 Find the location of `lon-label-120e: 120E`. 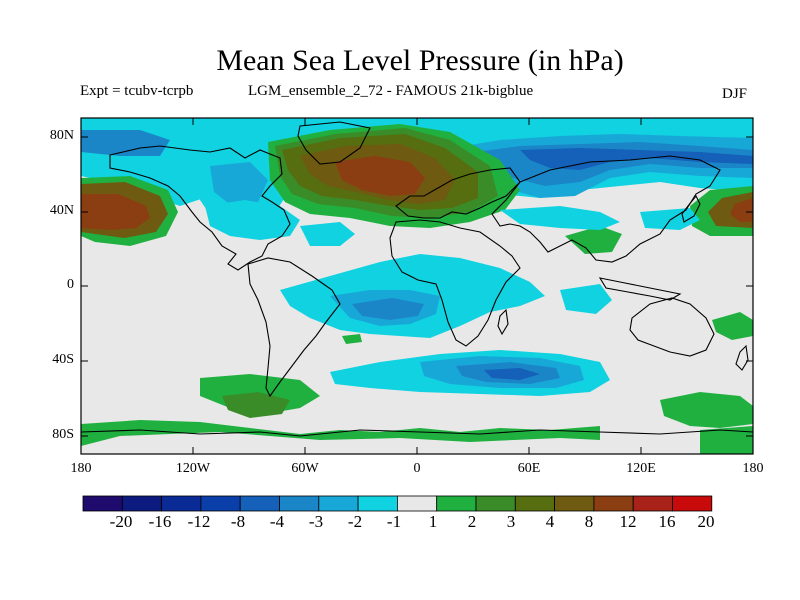

lon-label-120e: 120E is located at coordinates (641, 468).